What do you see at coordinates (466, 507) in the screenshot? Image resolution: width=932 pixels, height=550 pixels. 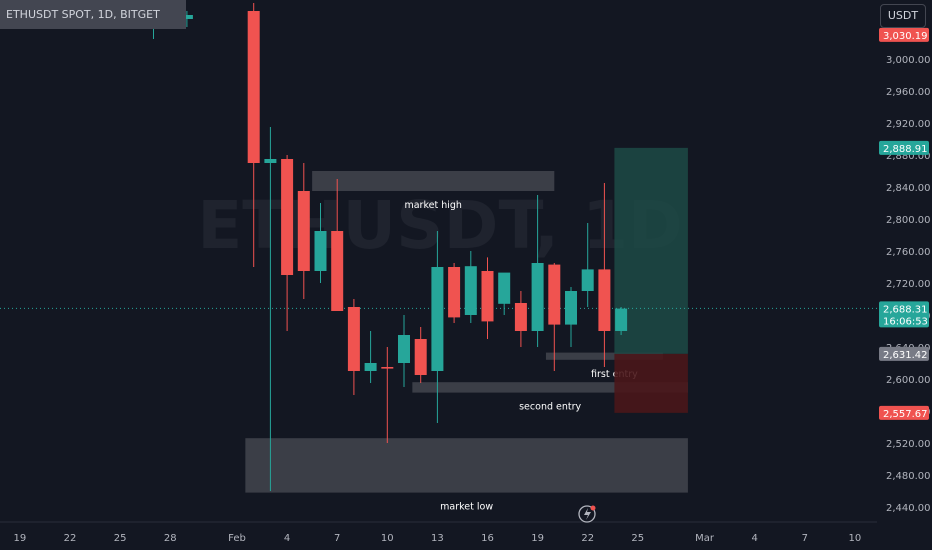 I see `zone-label: market low` at bounding box center [466, 507].